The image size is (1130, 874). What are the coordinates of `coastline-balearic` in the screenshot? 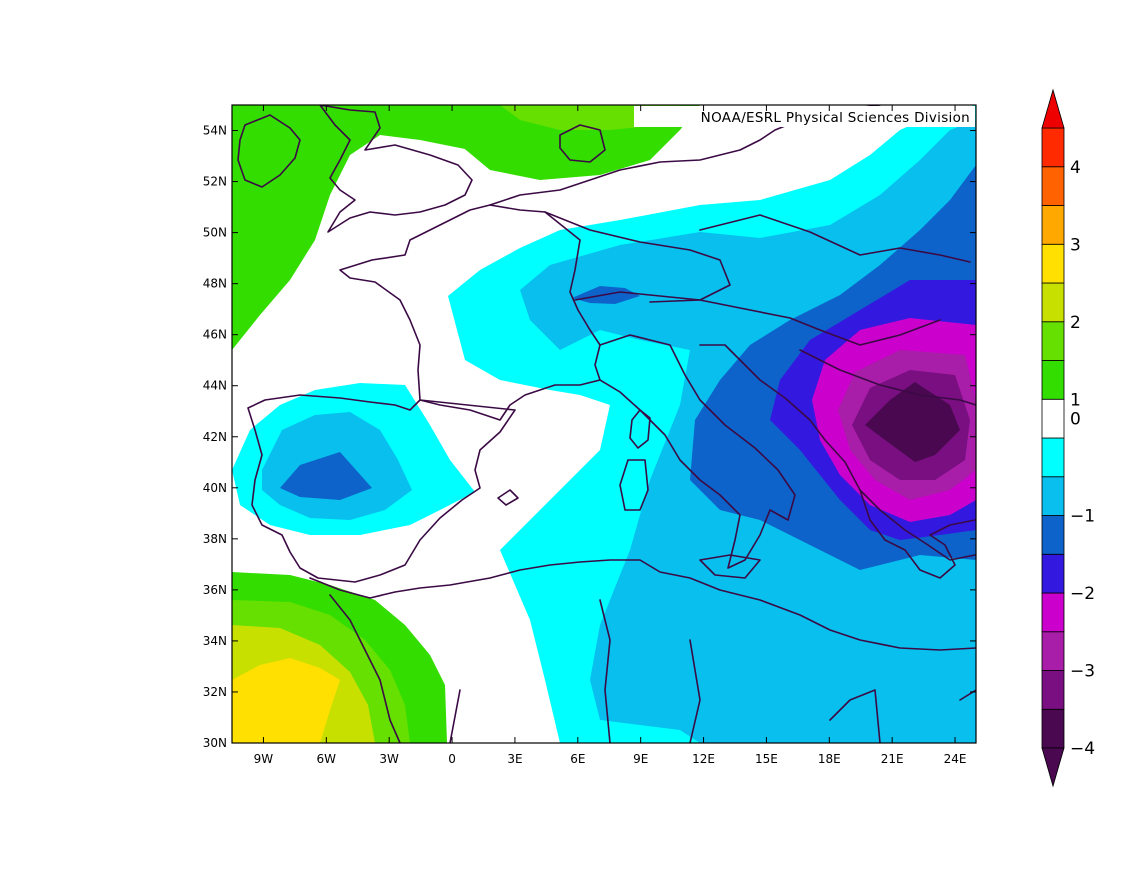 It's located at (508, 497).